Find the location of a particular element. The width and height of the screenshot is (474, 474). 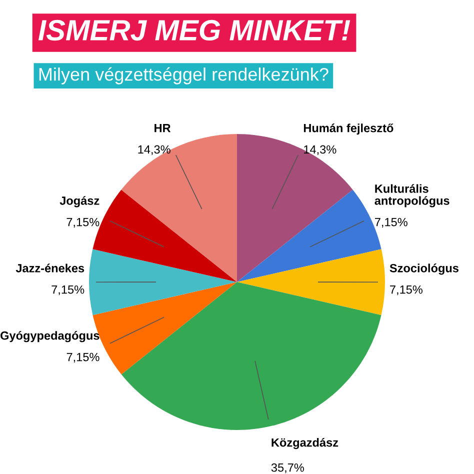

slice-label: Jazz-énekes is located at coordinates (50, 268).